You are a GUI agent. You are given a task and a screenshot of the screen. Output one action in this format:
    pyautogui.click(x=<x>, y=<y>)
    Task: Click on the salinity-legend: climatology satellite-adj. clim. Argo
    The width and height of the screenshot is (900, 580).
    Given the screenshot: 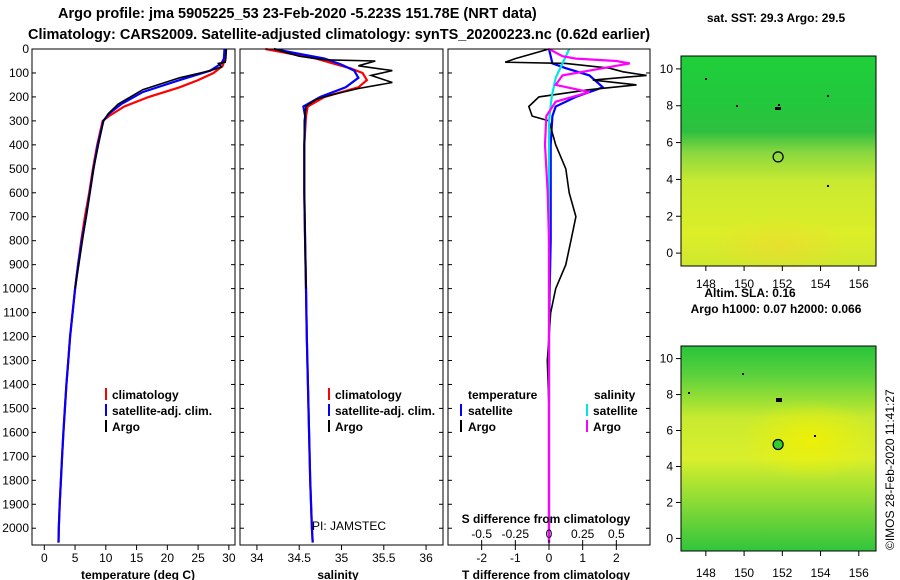 What is the action you would take?
    pyautogui.click(x=381, y=411)
    